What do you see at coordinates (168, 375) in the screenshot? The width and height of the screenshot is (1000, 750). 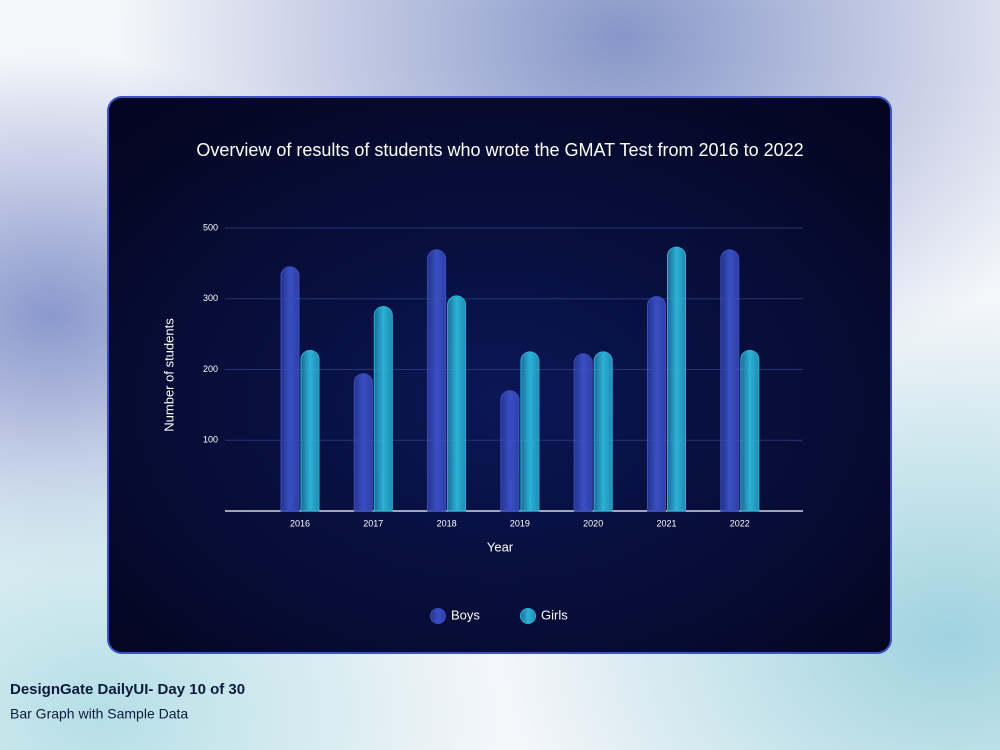 I see `y-axis-label: Number of students` at bounding box center [168, 375].